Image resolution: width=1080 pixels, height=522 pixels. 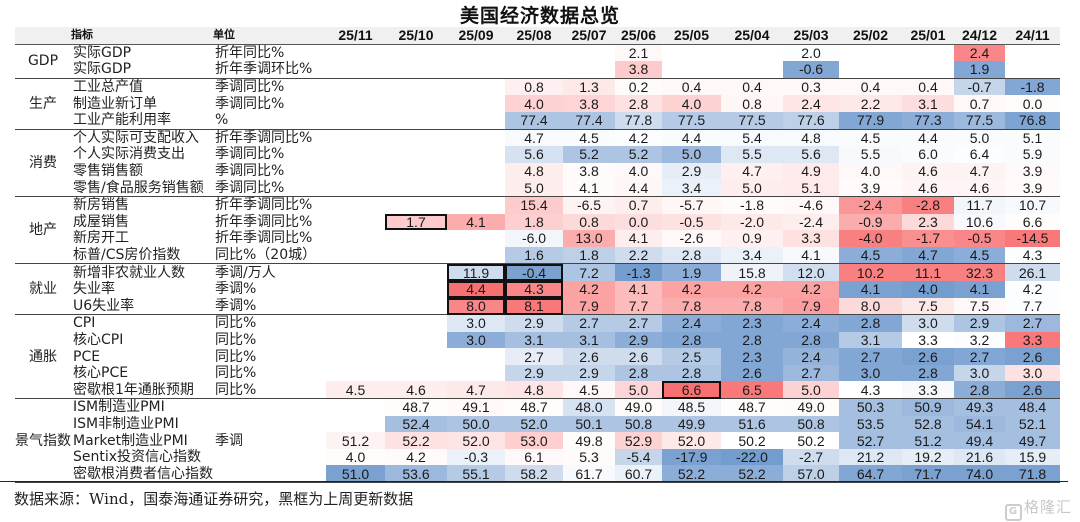 I want to click on indicator-label: 新增非农就业人数, so click(x=129, y=272).